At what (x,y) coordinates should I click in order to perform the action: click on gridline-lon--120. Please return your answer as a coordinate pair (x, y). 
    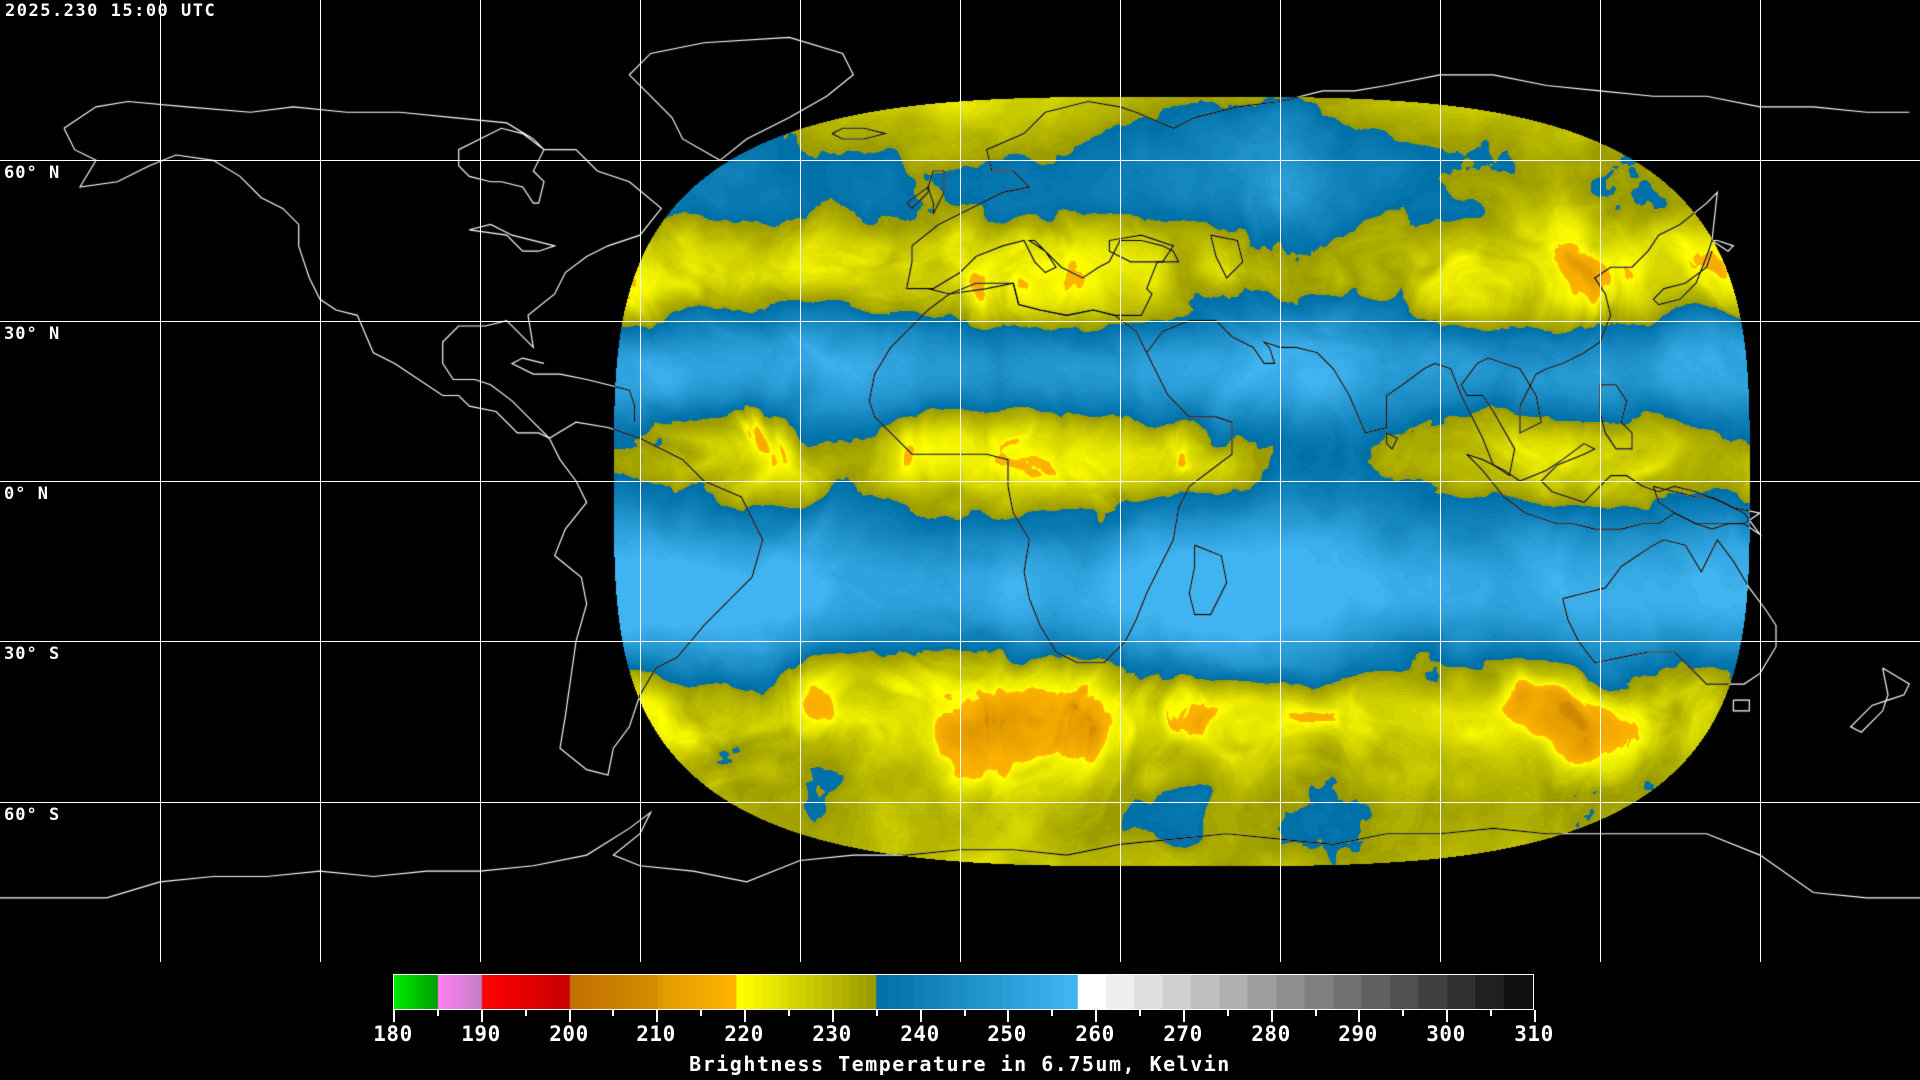
    Looking at the image, I should click on (320, 481).